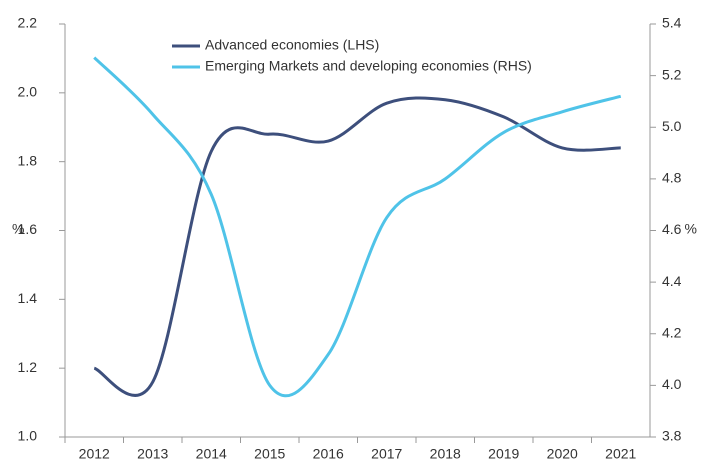 The image size is (707, 466). Describe the element at coordinates (672, 332) in the screenshot. I see `y2-tick-label: 4.2` at that location.